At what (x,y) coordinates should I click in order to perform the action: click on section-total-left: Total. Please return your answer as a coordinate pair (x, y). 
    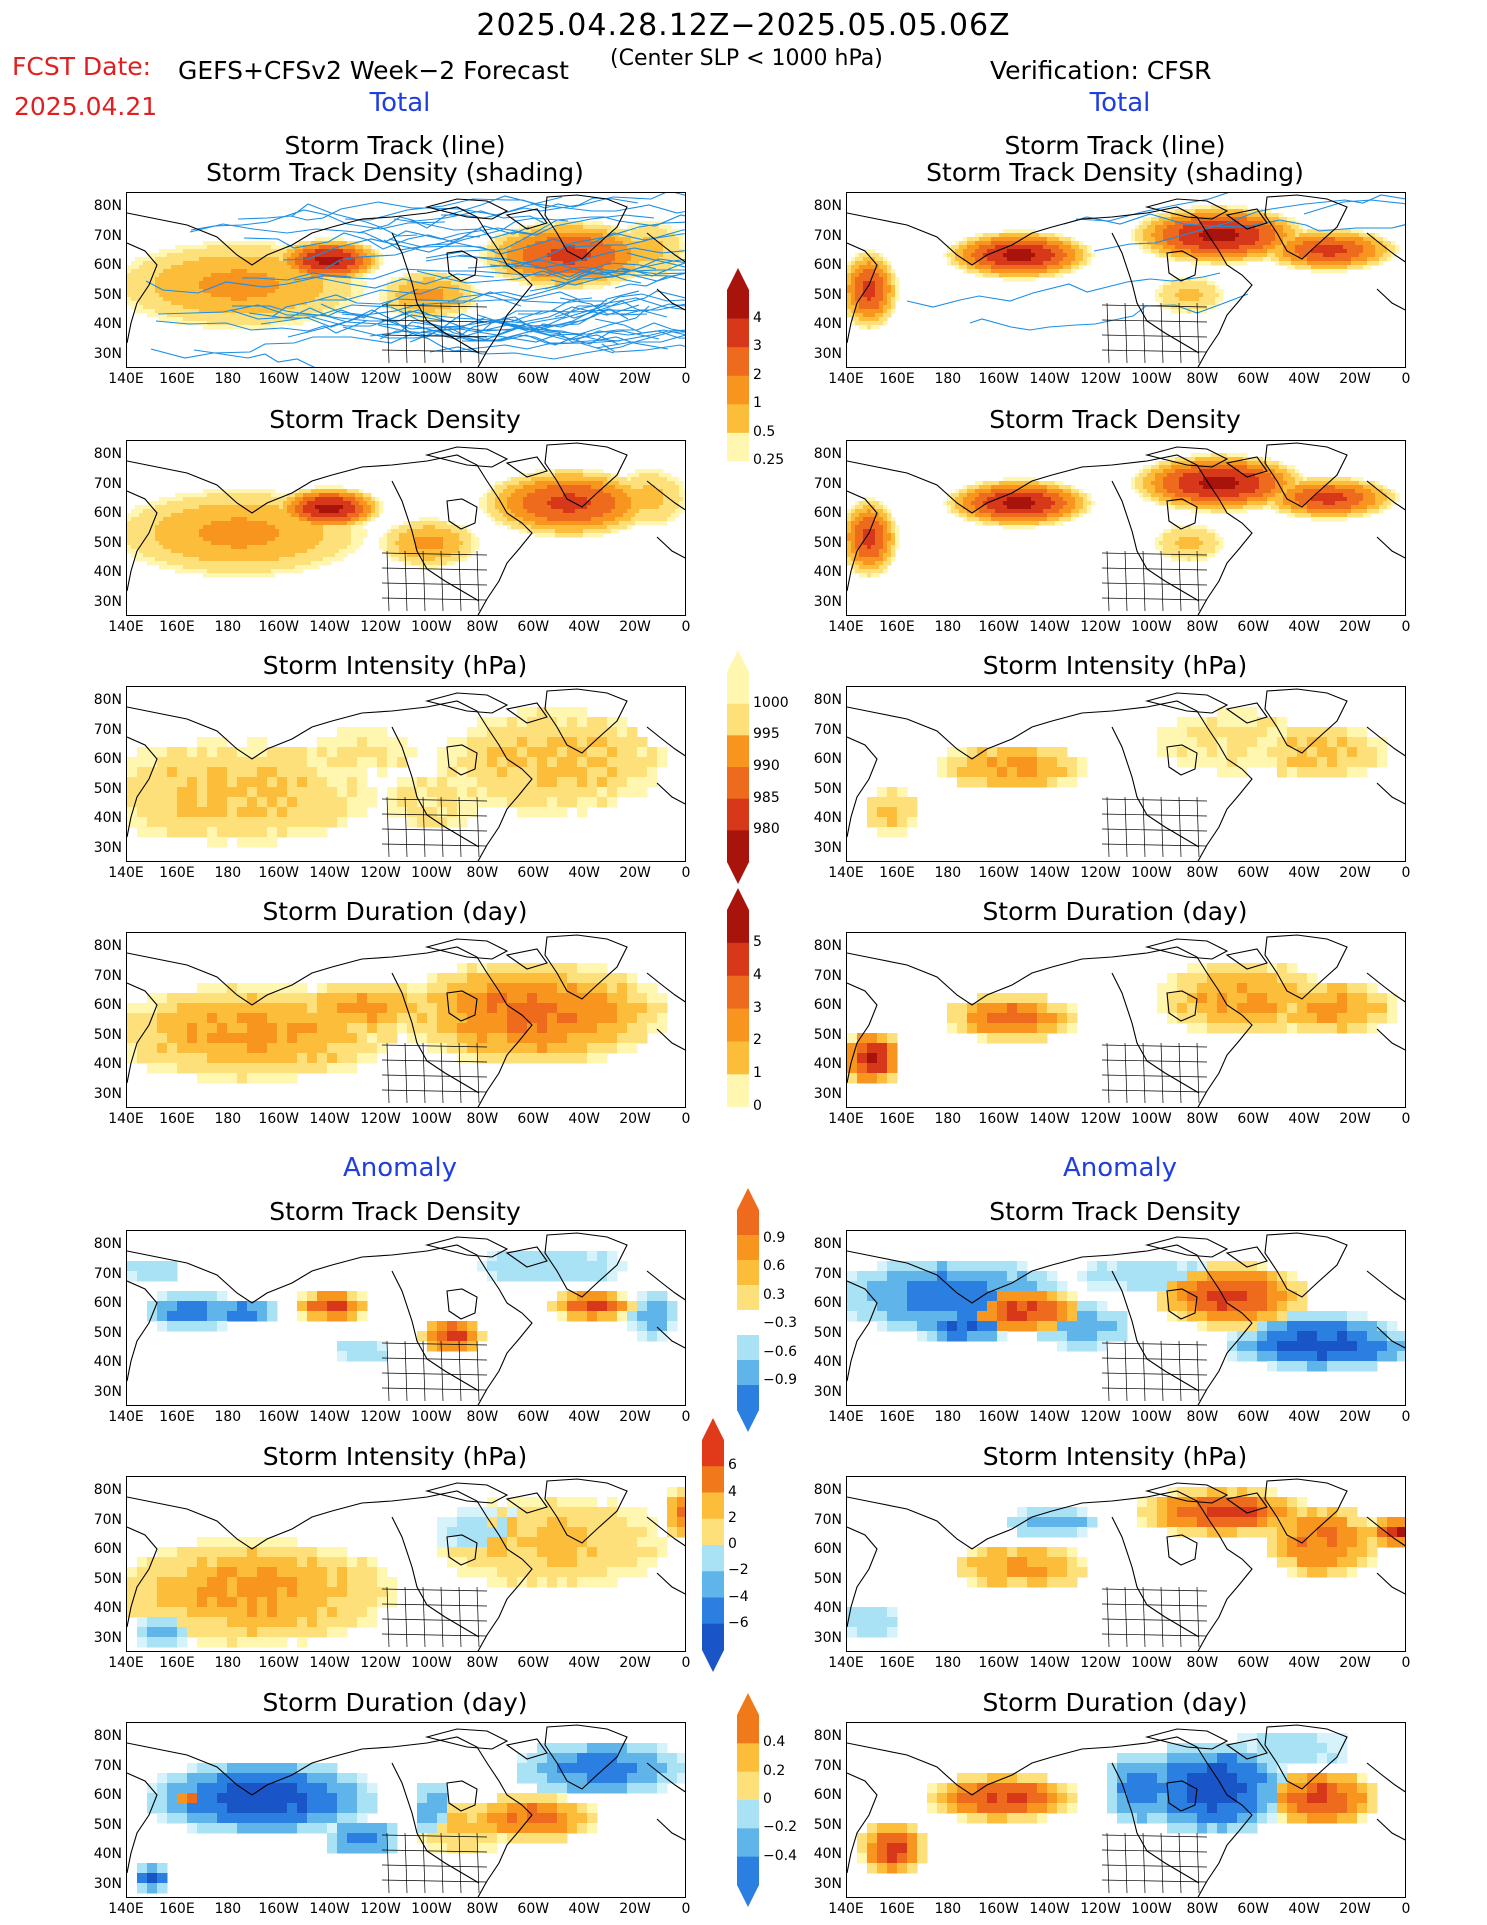
    Looking at the image, I should click on (400, 103).